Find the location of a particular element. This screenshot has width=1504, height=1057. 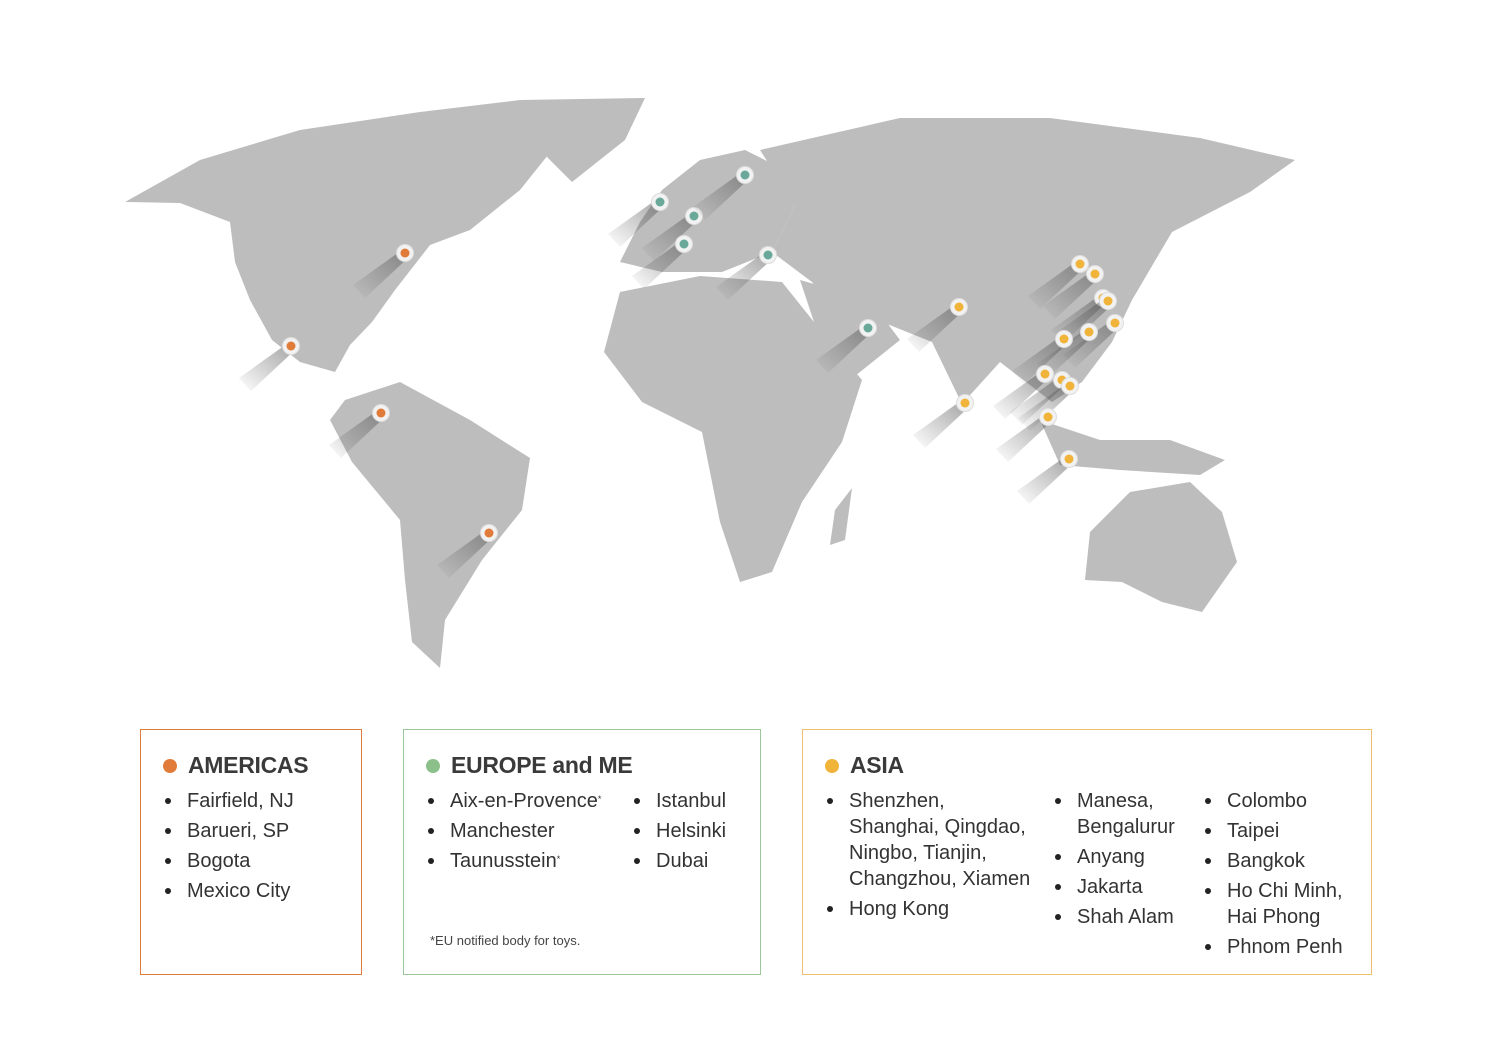

list-item: Mexico City is located at coordinates (228, 891).